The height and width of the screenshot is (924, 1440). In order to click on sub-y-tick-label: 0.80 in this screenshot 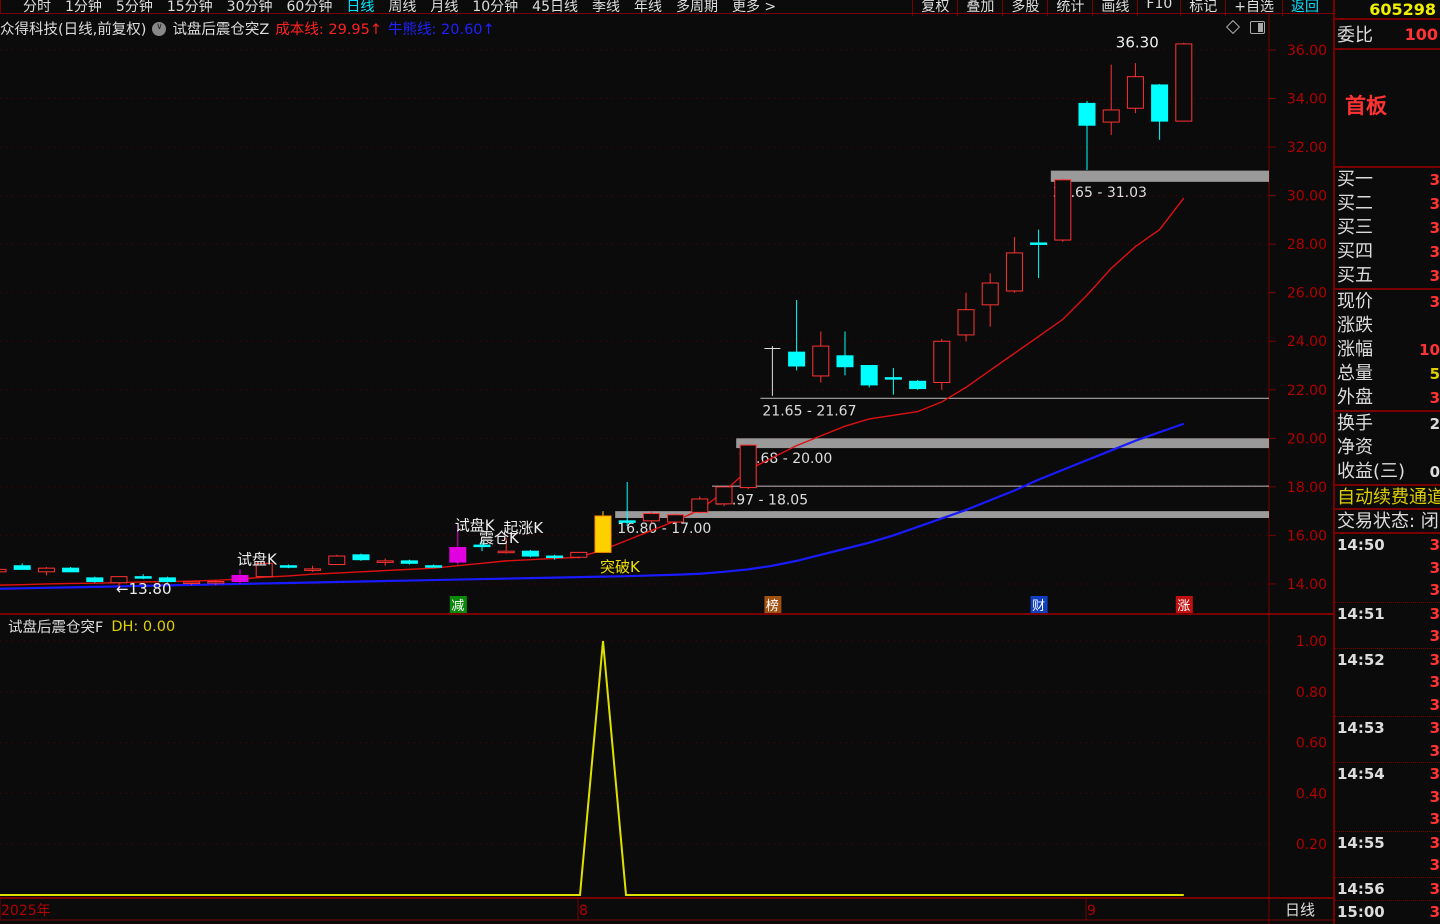, I will do `click(1311, 693)`.